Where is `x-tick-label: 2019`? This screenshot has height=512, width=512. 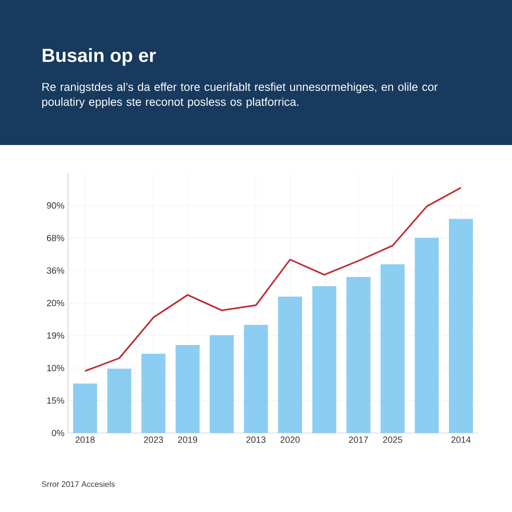 x-tick-label: 2019 is located at coordinates (188, 439).